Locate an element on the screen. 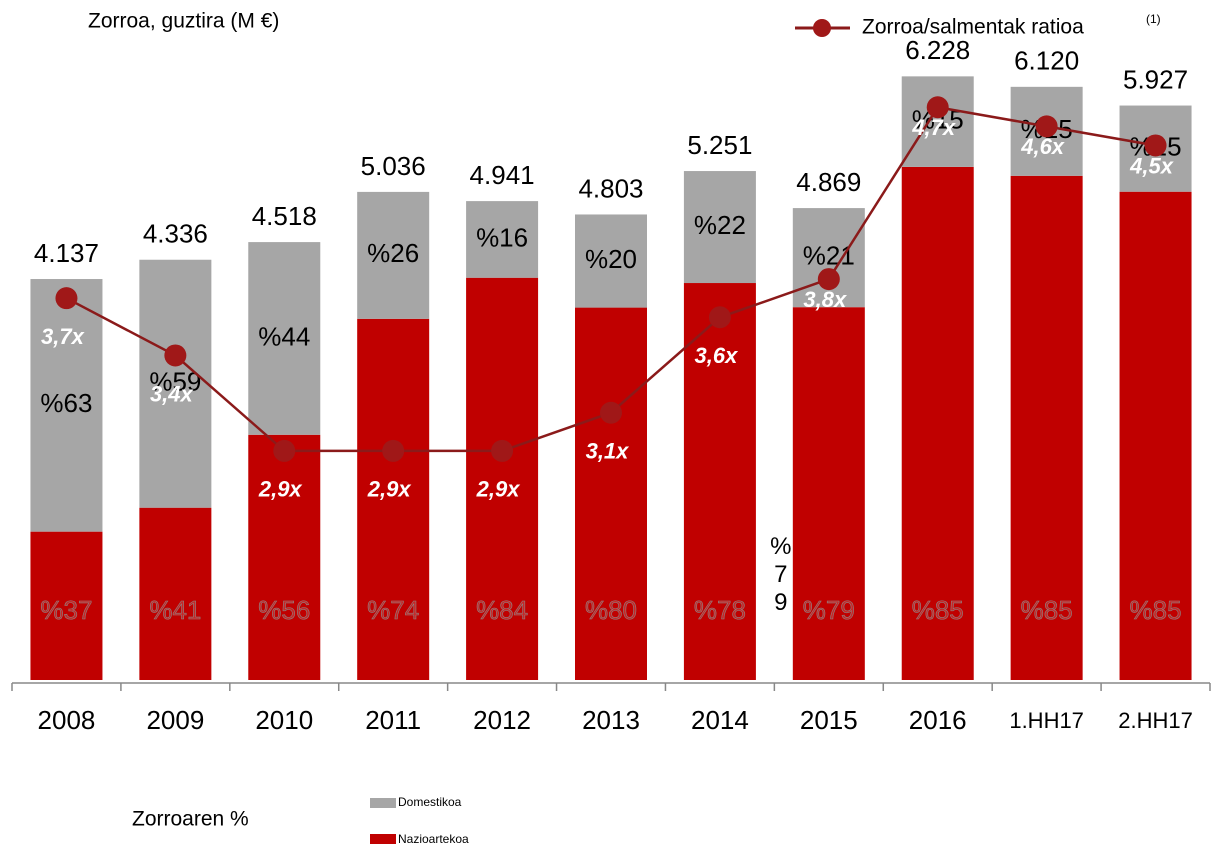  share-label: %80 is located at coordinates (611, 610).